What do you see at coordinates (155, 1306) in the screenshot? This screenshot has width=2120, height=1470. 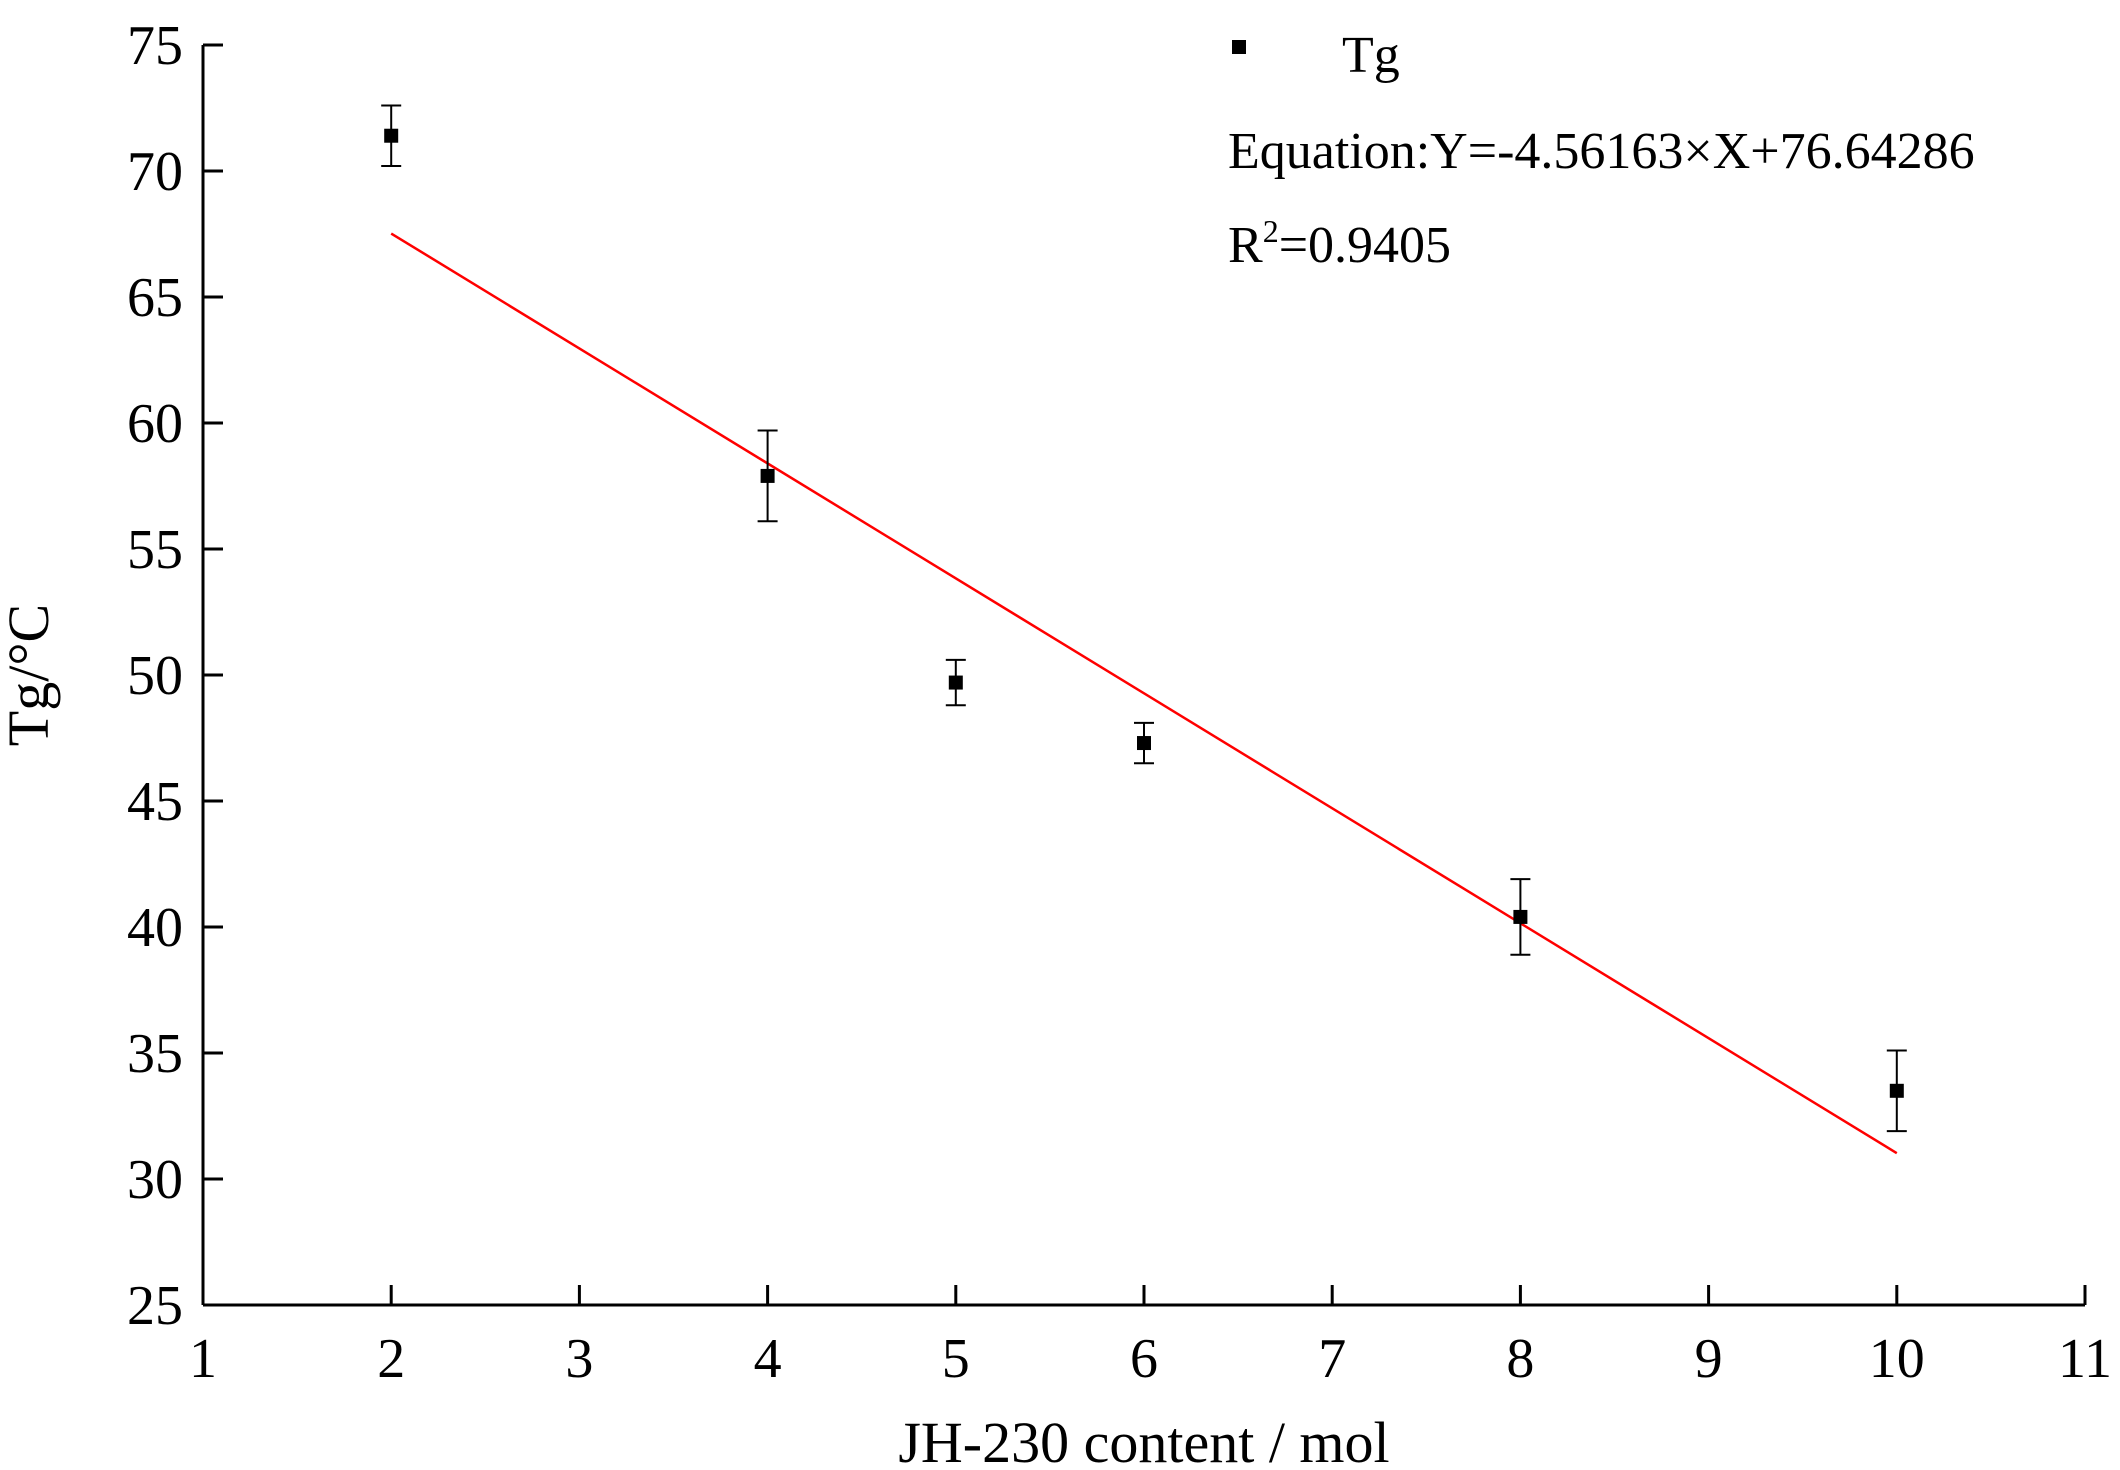 I see `y-tick-label: 25` at bounding box center [155, 1306].